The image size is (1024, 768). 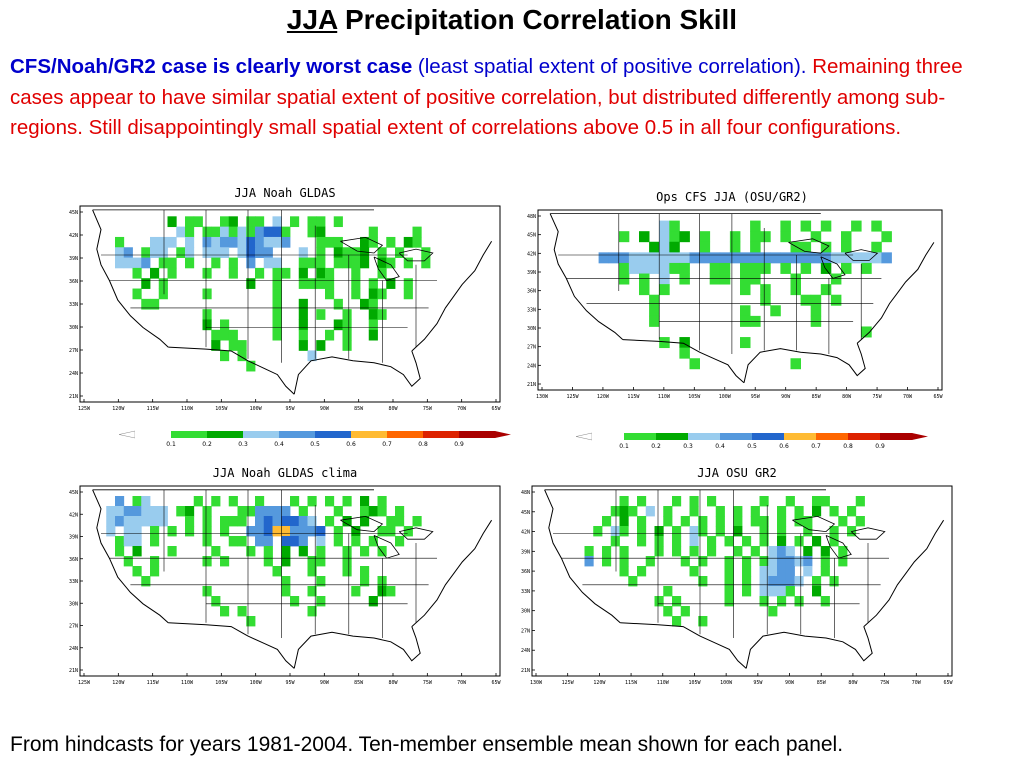 I want to click on lon-tick-label: 75W, so click(x=428, y=683).